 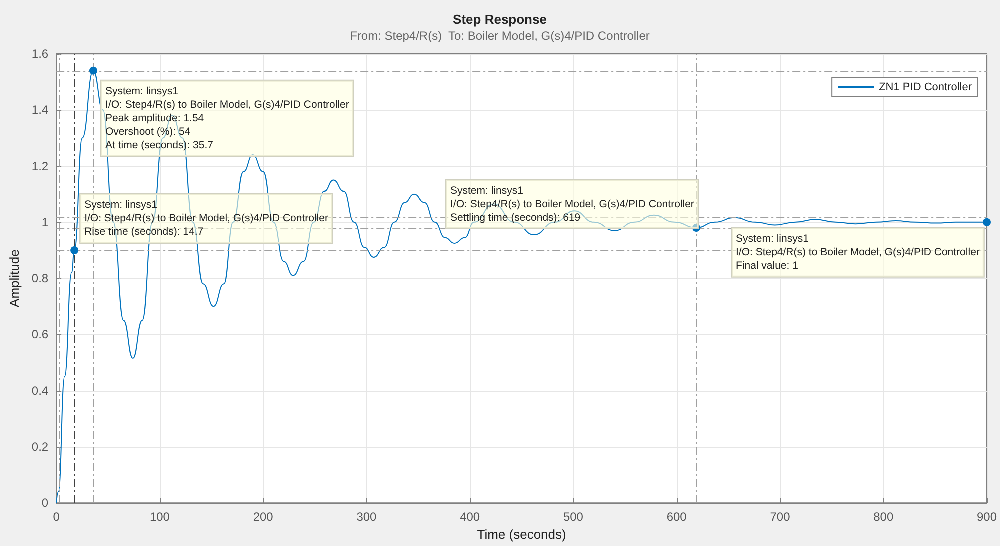 What do you see at coordinates (500, 36) in the screenshot?
I see `chart-subtitle: From: Step4/R(s) To: Boiler Model, G(s)4/PID Controller` at bounding box center [500, 36].